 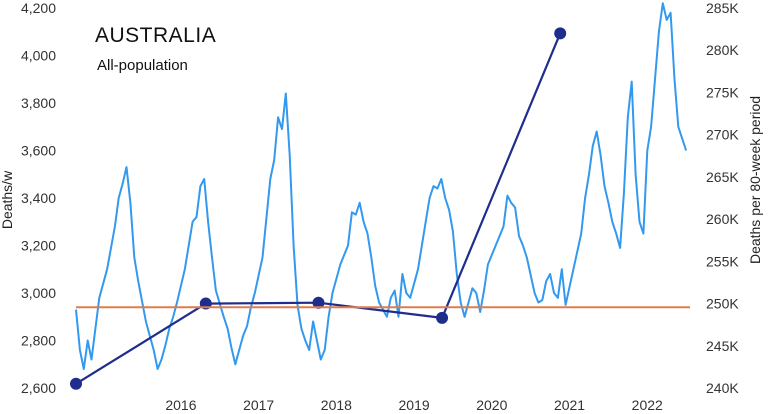 What do you see at coordinates (722, 198) in the screenshot?
I see `y-axis-right-ticks: 240K 245K 250K 255K 260K 265K 270K 275K 280K 285K` at bounding box center [722, 198].